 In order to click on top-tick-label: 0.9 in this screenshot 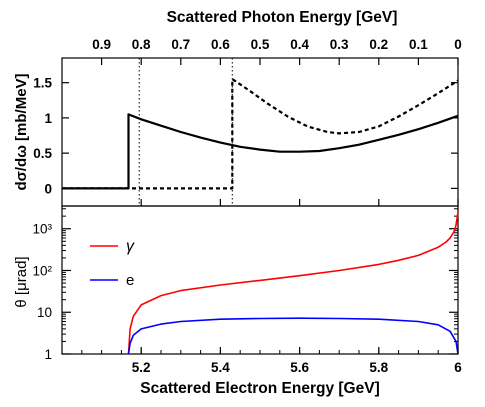, I will do `click(101, 44)`.